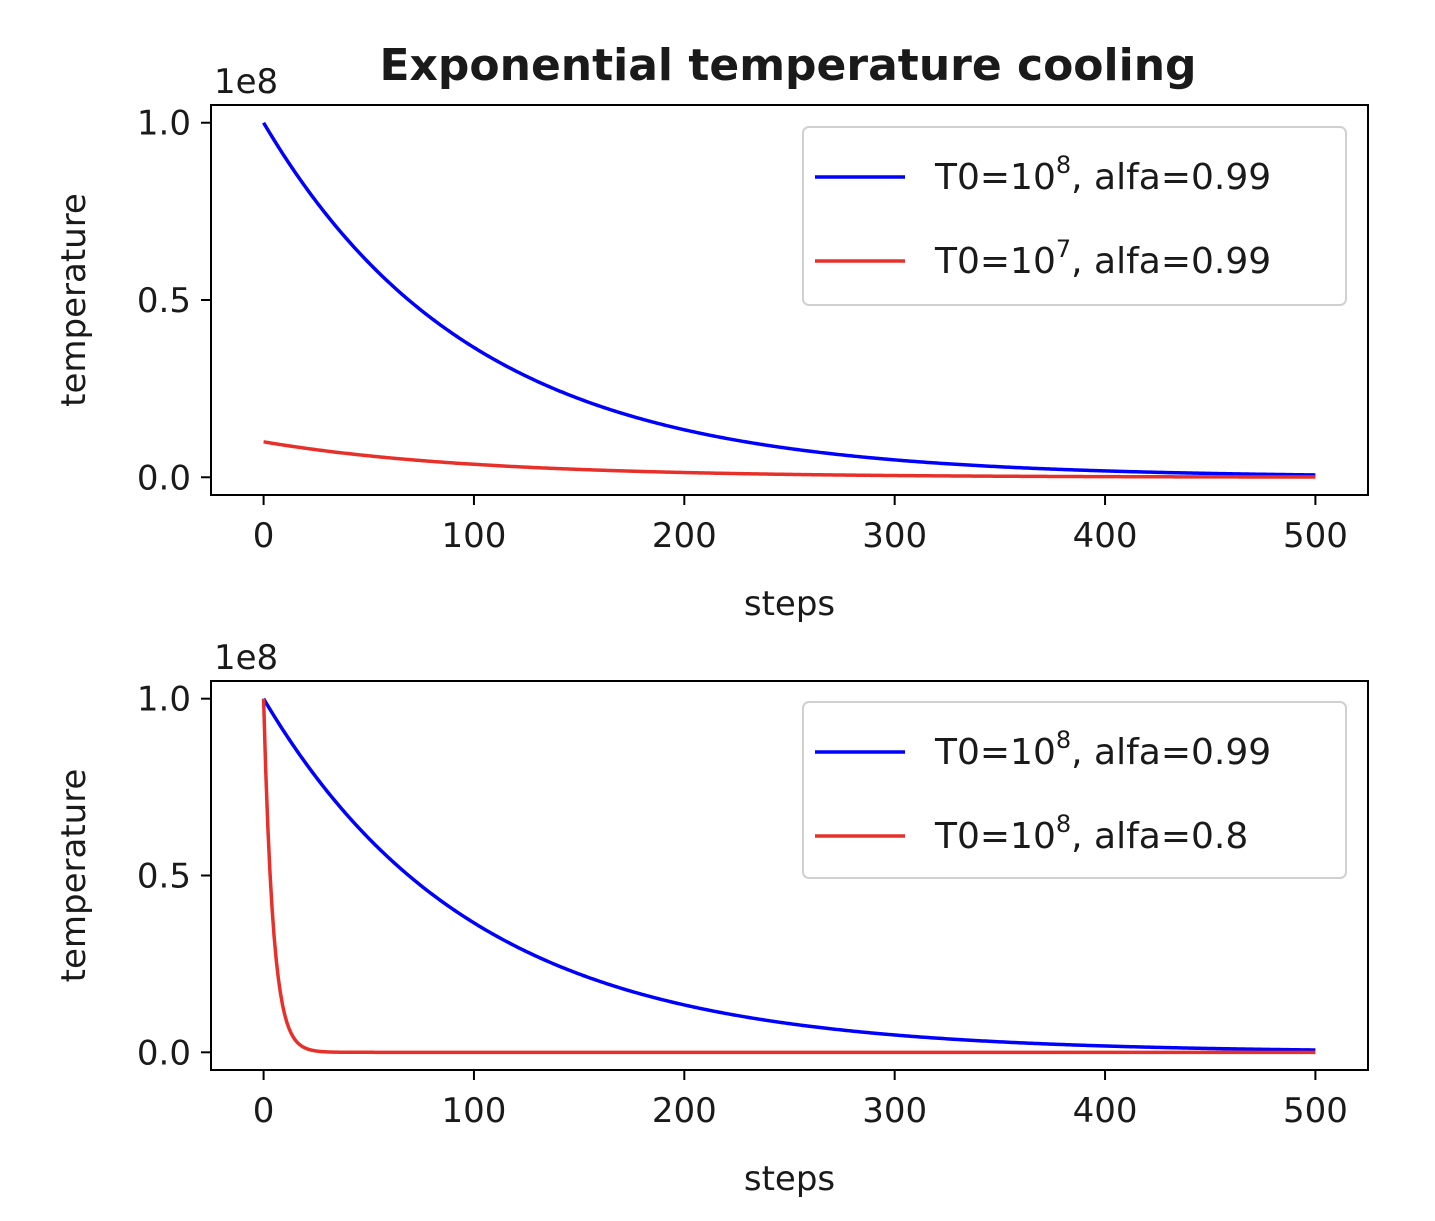 The height and width of the screenshot is (1221, 1435). I want to click on legend: T0=108, alfa=0.99 T0=107, alfa=0.99, so click(1074, 216).